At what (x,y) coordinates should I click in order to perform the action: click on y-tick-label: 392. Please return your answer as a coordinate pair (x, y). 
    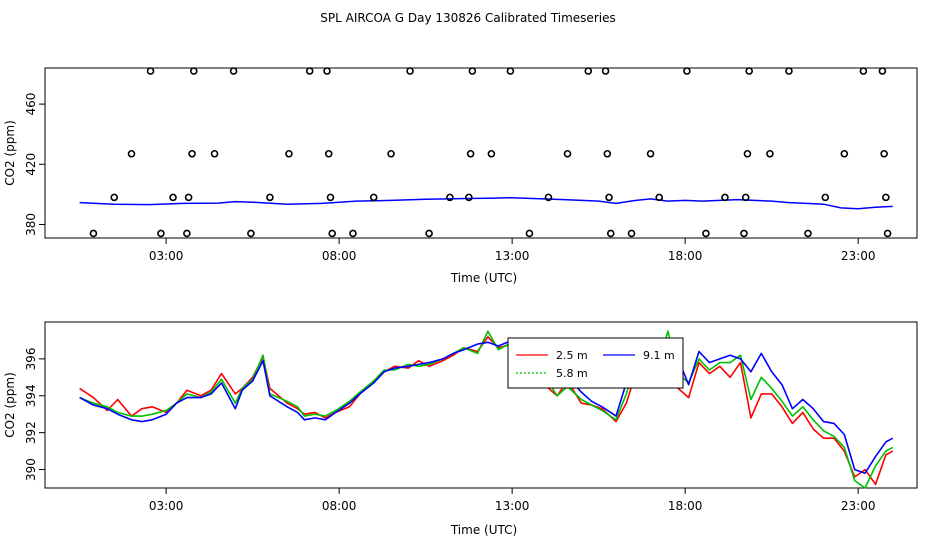
    Looking at the image, I should click on (31, 432).